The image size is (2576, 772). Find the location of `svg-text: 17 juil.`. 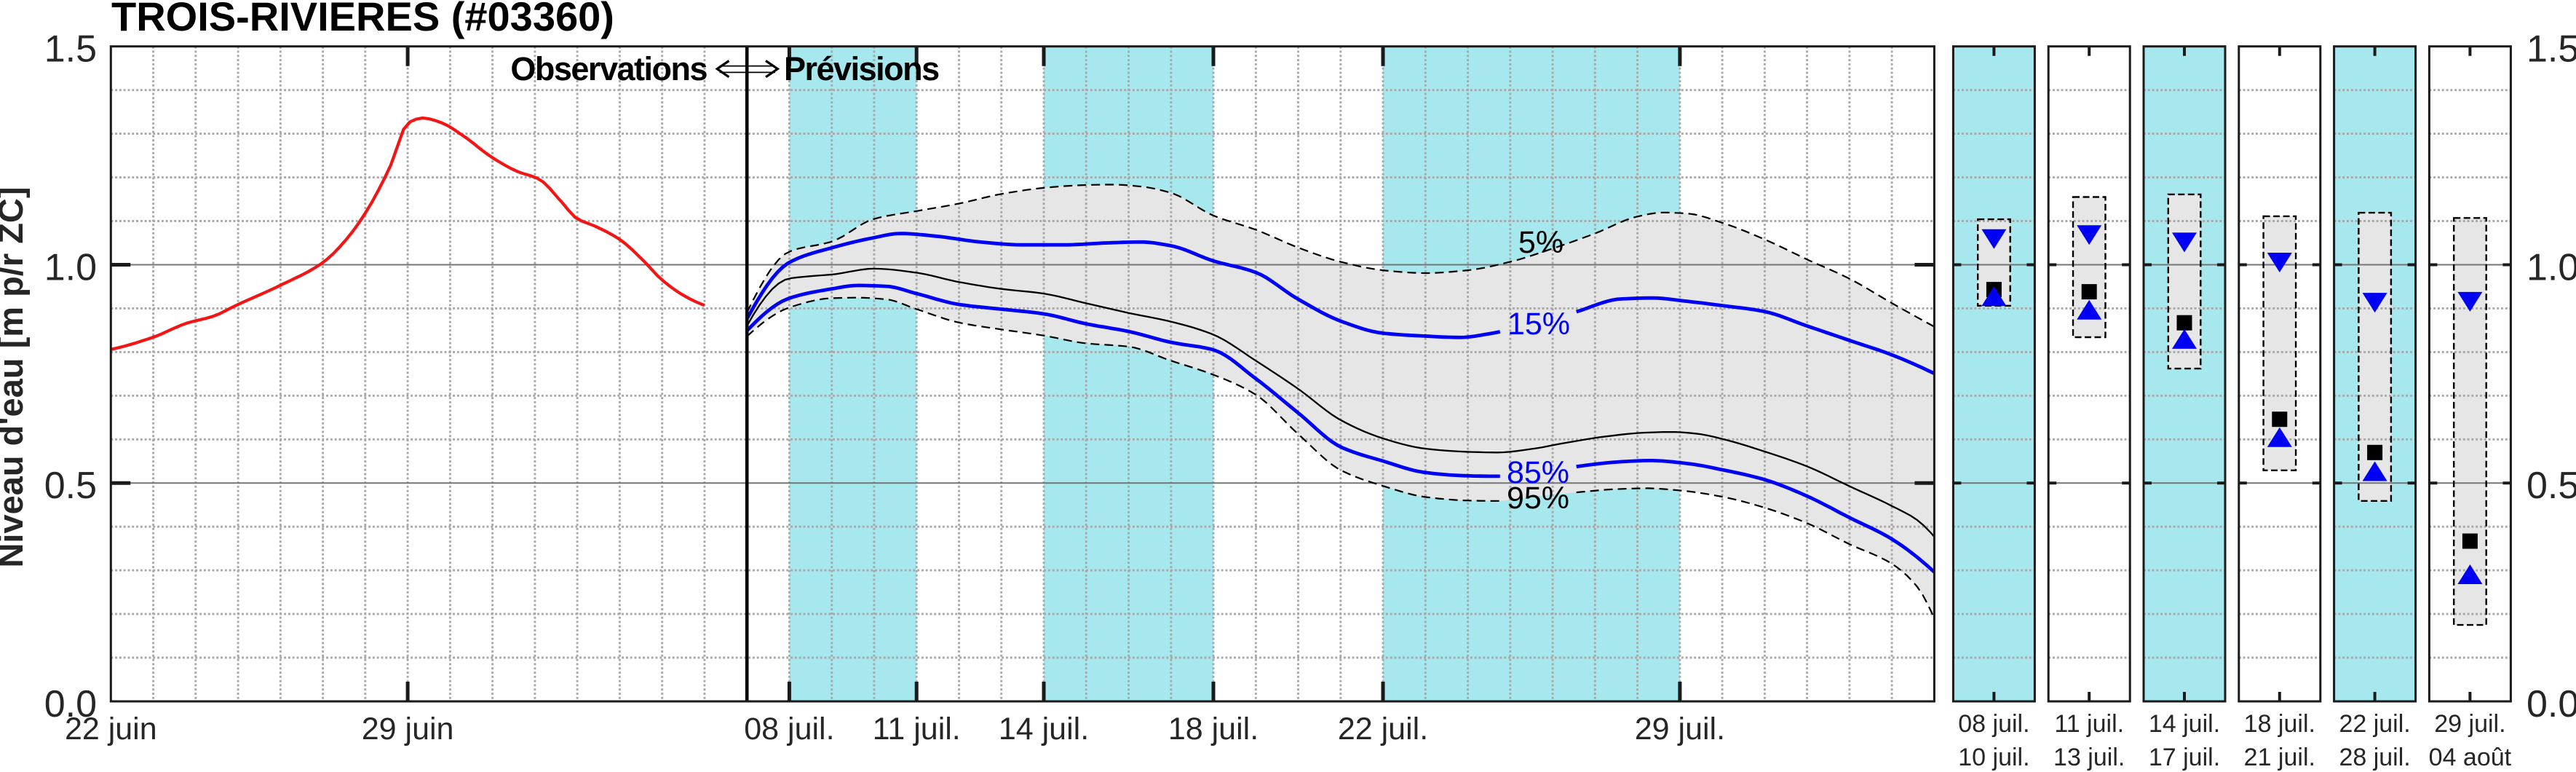

svg-text: 17 juil. is located at coordinates (2184, 757).